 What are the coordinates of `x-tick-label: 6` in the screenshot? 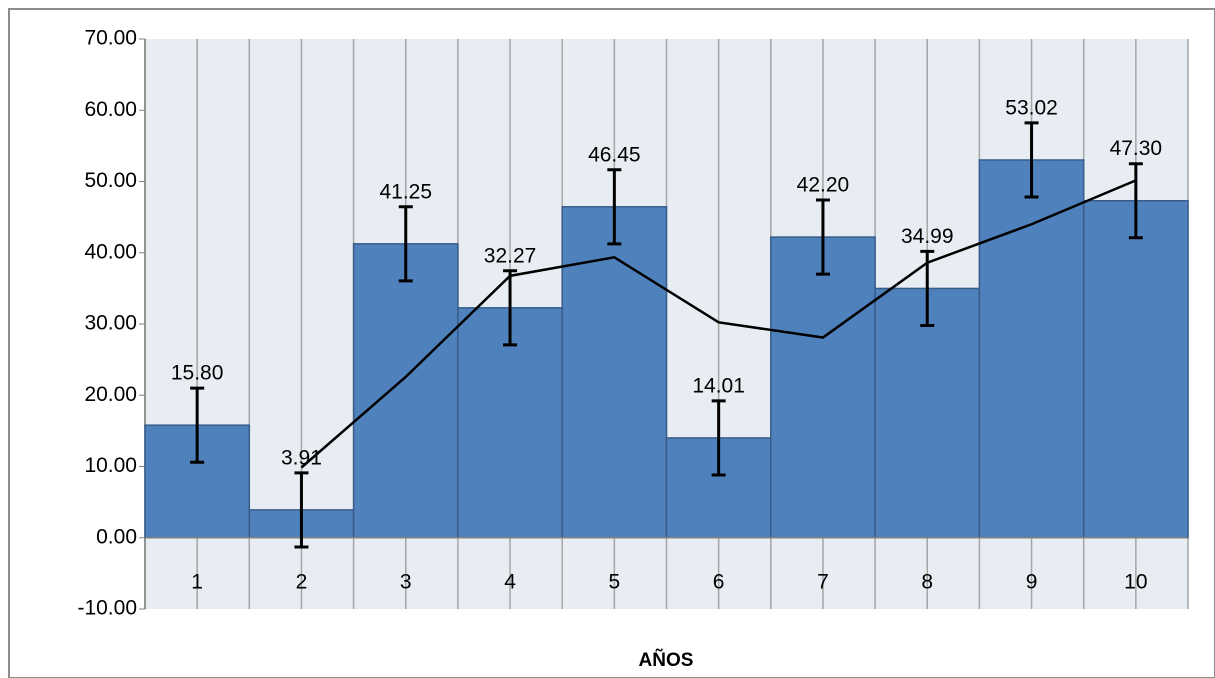 It's located at (719, 582).